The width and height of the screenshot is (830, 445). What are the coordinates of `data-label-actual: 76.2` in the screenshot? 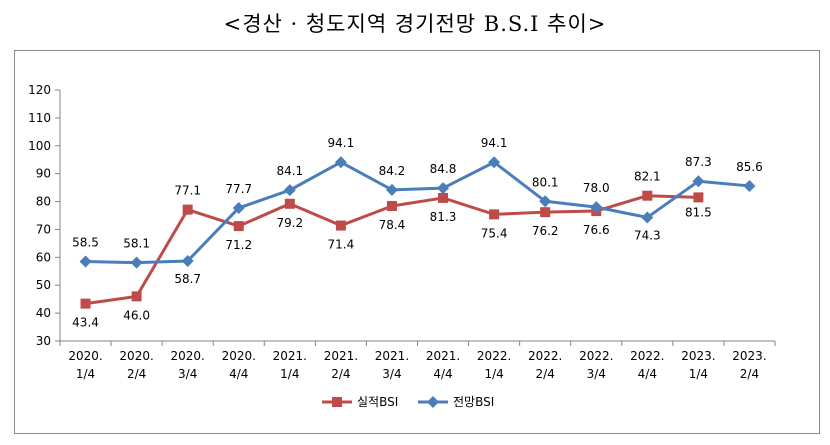 It's located at (545, 231).